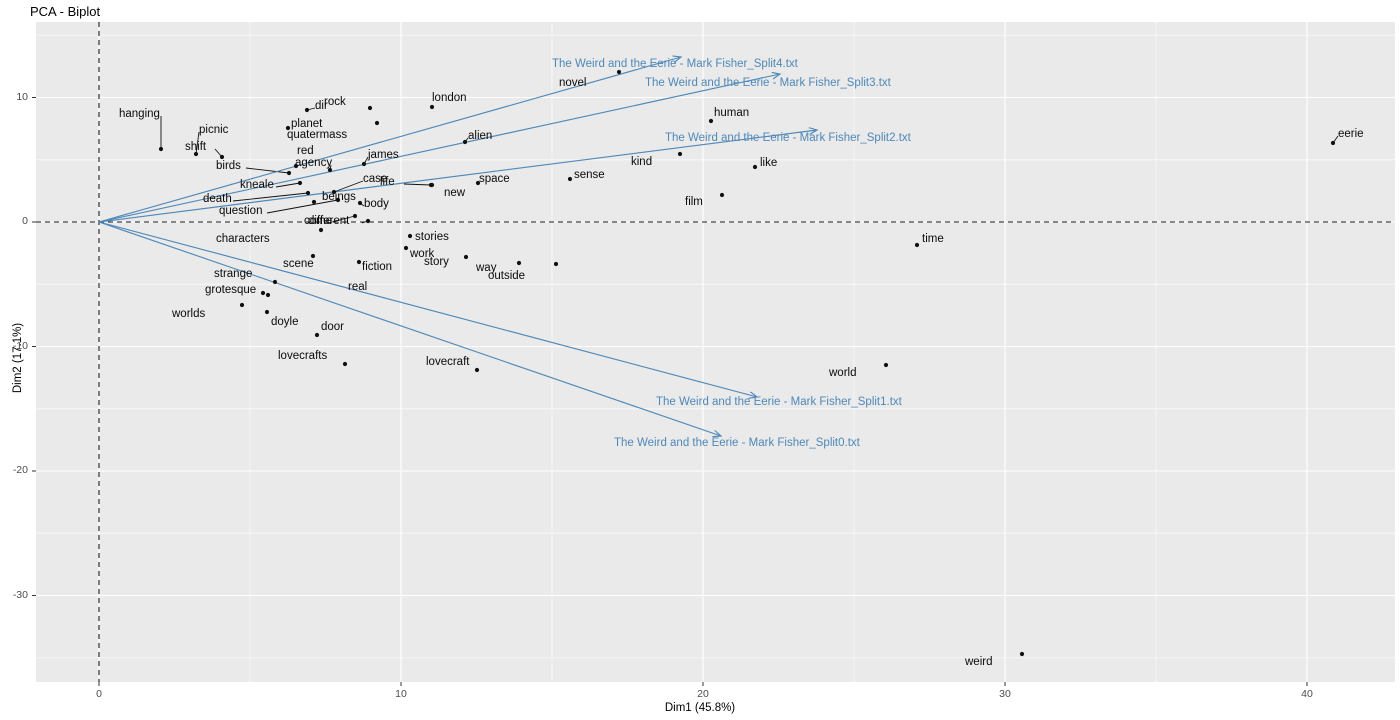 The height and width of the screenshot is (720, 1400). I want to click on point-label: eerie, so click(1351, 134).